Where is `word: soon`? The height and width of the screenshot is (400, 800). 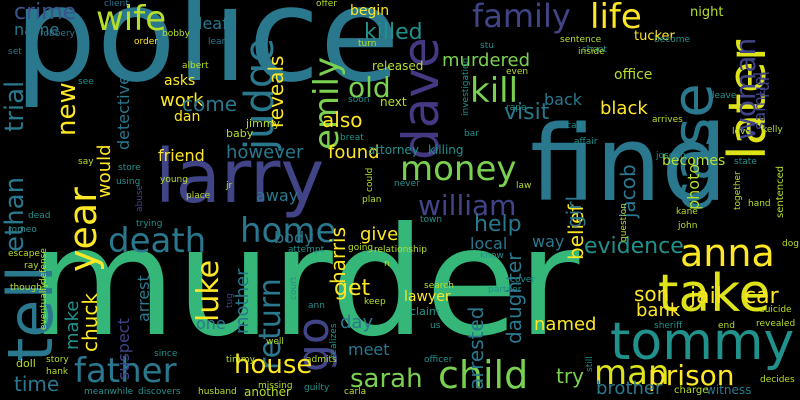 word: soon is located at coordinates (359, 100).